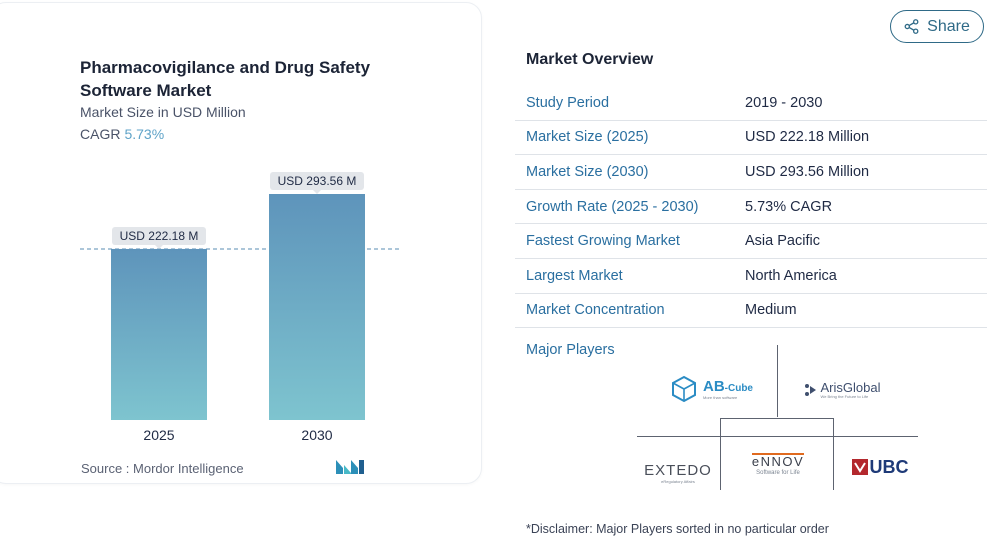  I want to click on chart-source: Source : Mordor Intelligence, so click(162, 468).